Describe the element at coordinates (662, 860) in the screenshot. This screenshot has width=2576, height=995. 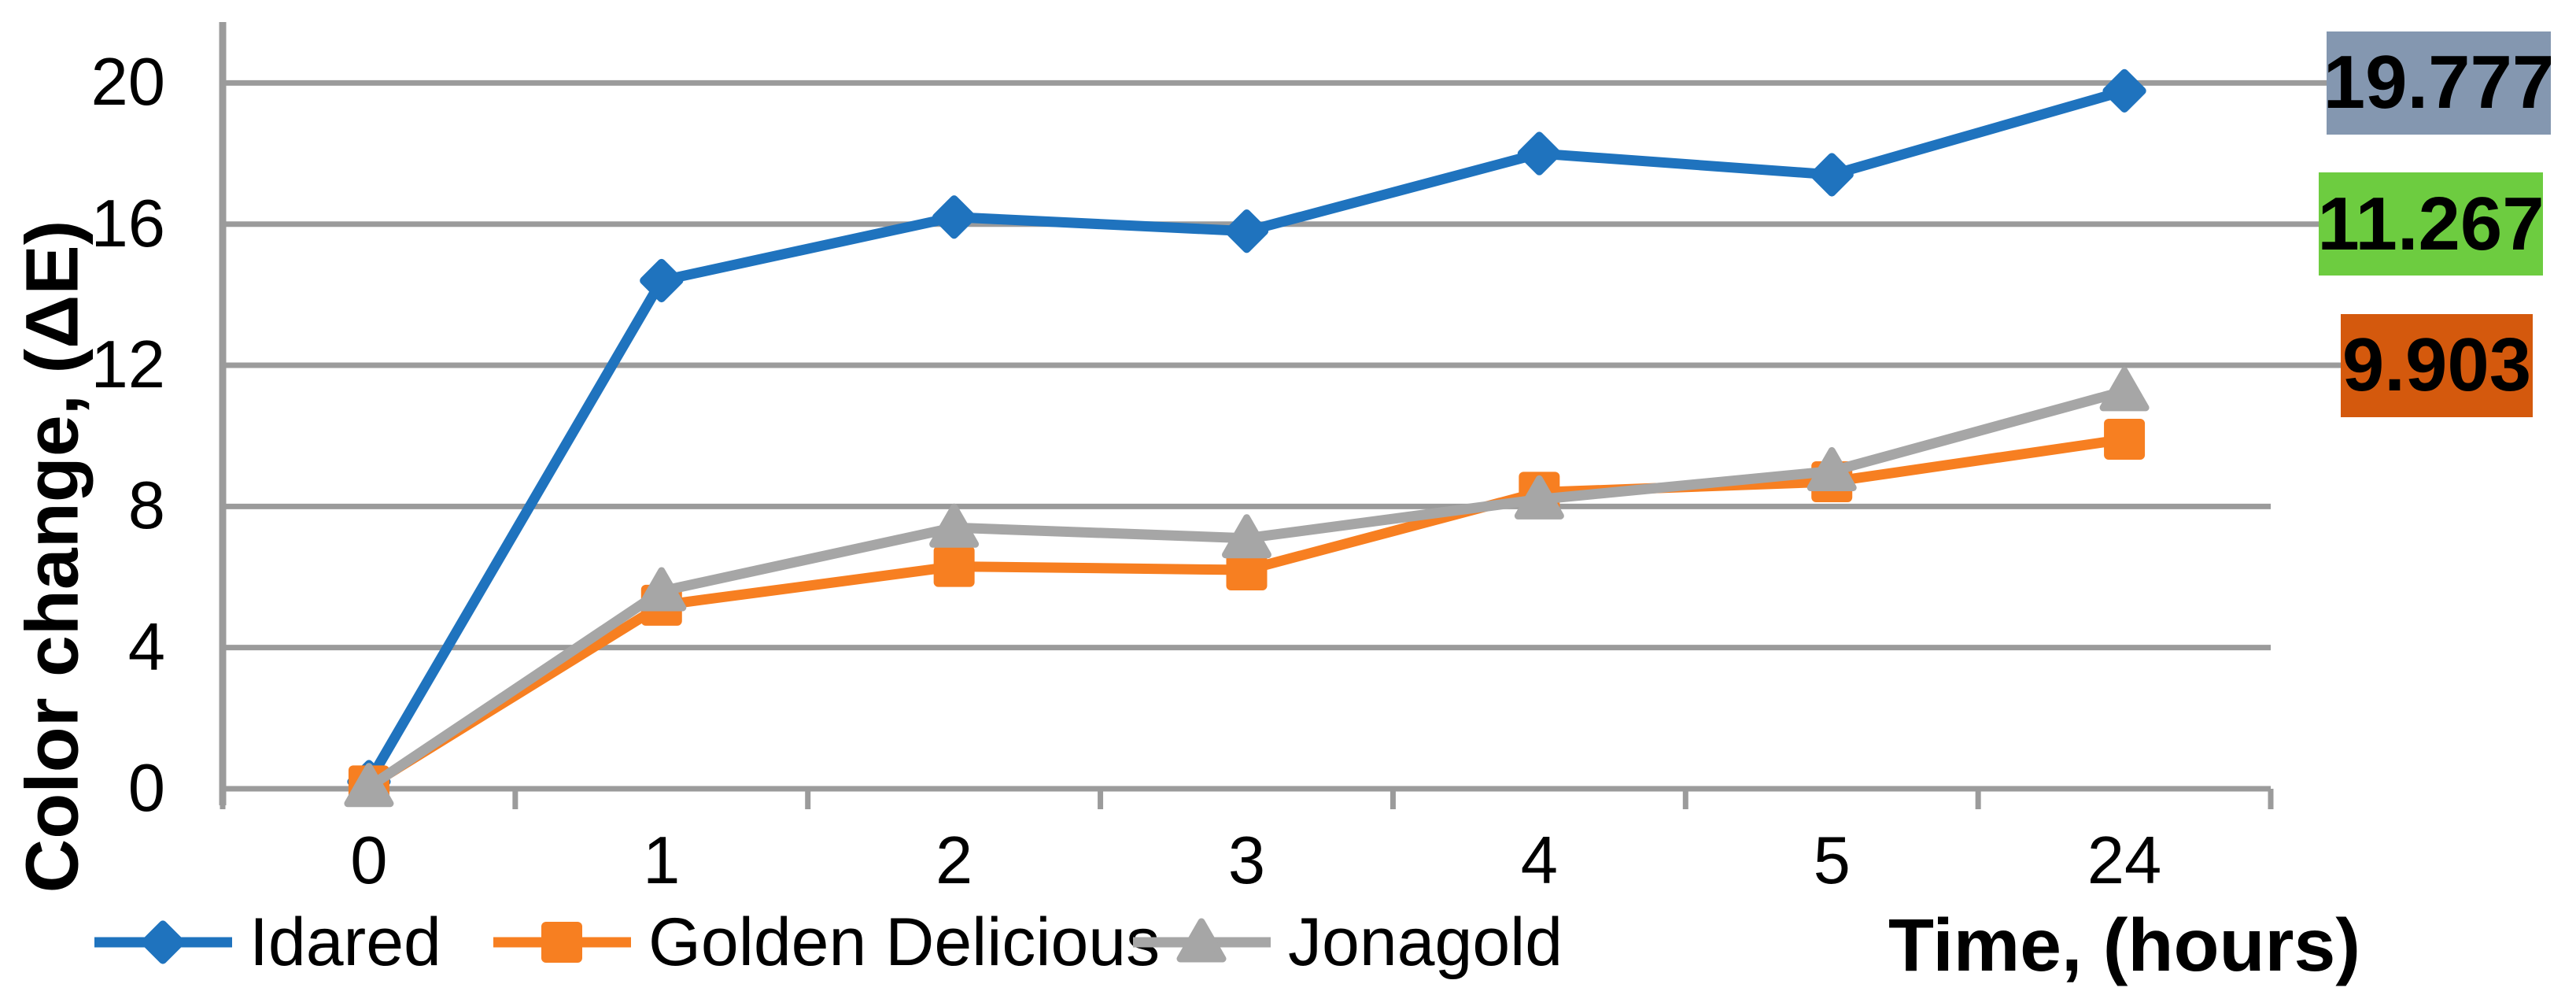
I see `x-tick-label: 1` at that location.